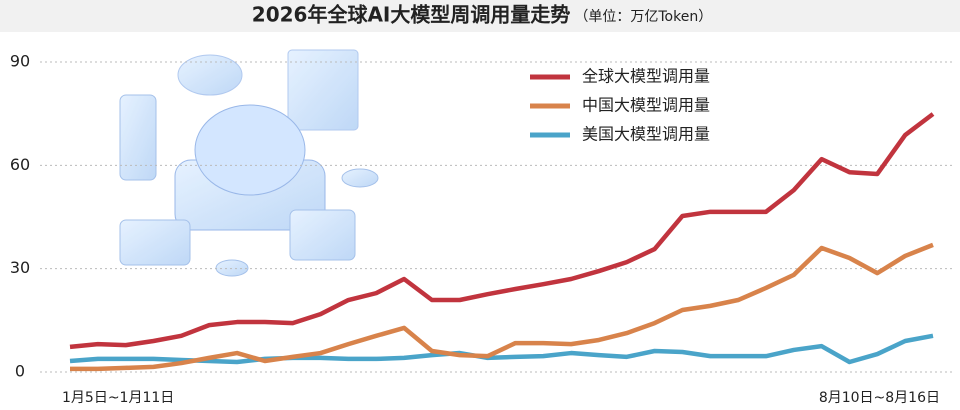 This screenshot has height=410, width=960. What do you see at coordinates (643, 17) in the screenshot?
I see `chart-subtitle: （单位：万亿Token）` at bounding box center [643, 17].